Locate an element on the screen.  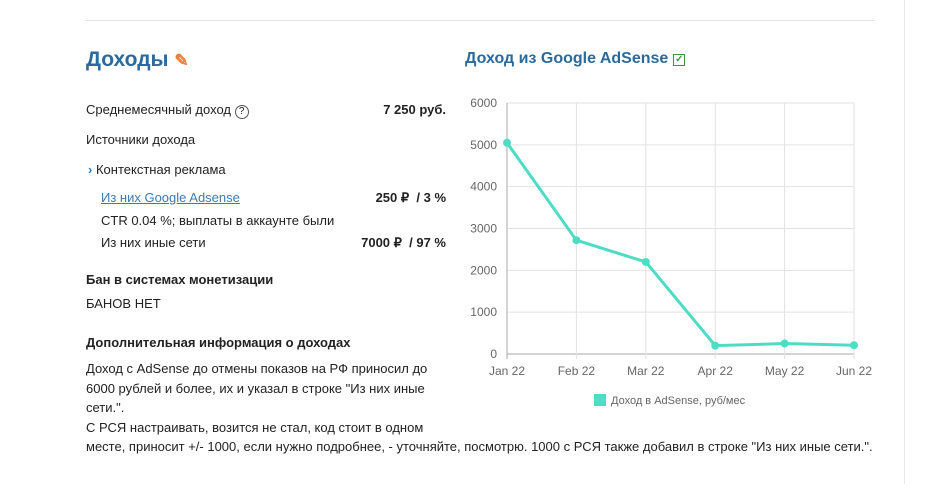
other-networks-label: Из них иные сети is located at coordinates (153, 242).